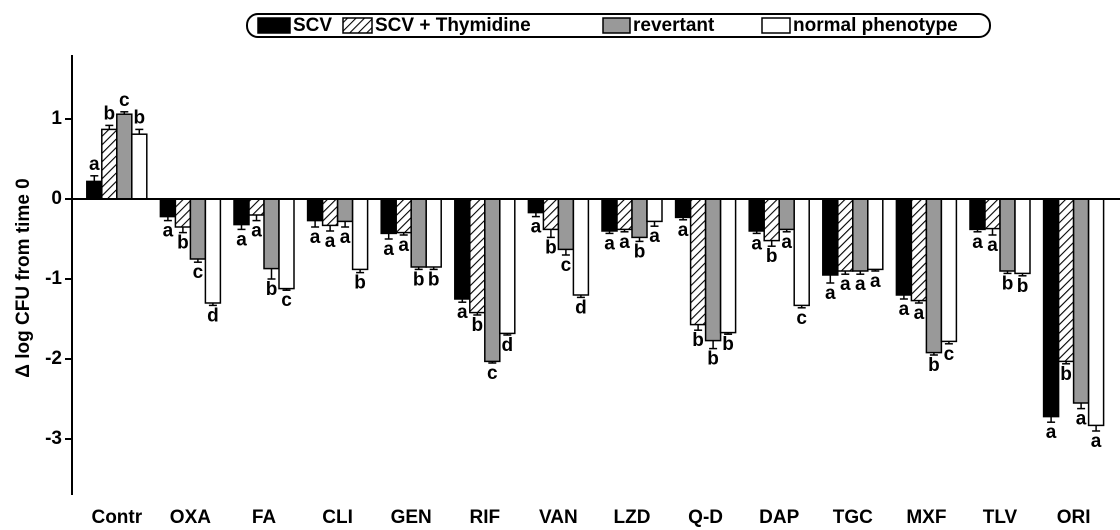 This screenshot has height=530, width=1120. Describe the element at coordinates (53, 438) in the screenshot. I see `y-tick-label: -3` at that location.